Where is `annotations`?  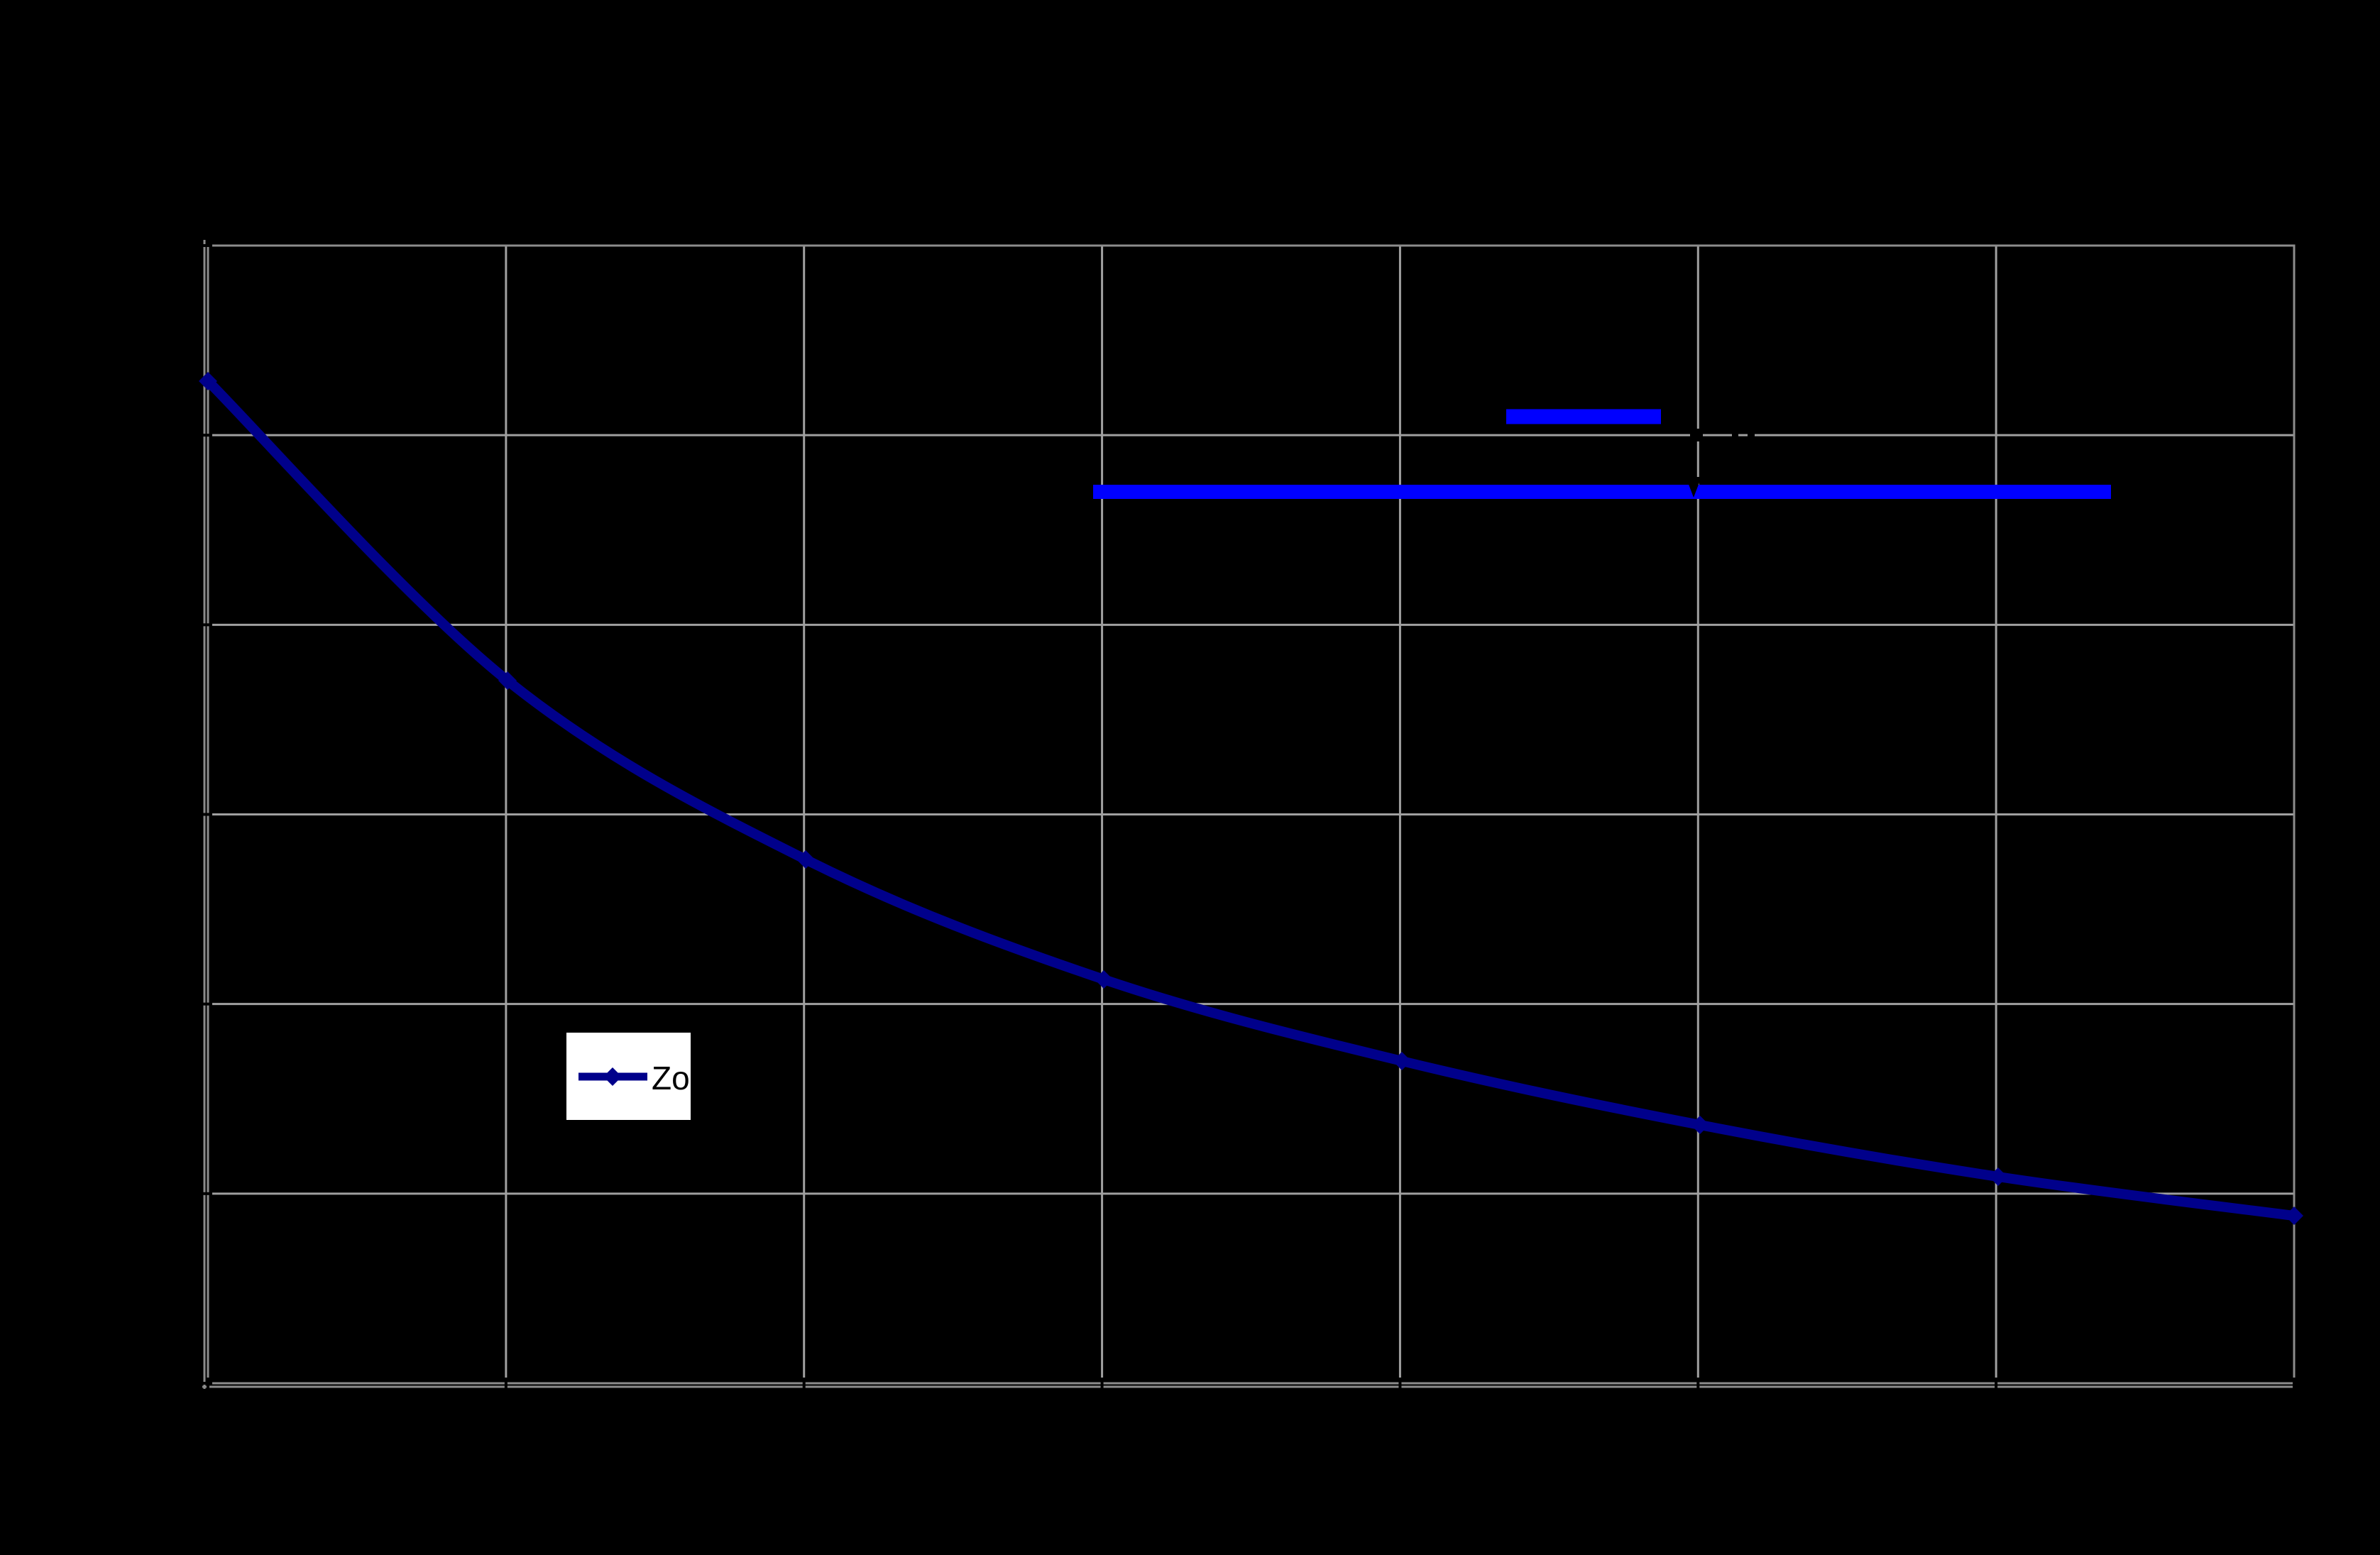
annotations is located at coordinates (1602, 454).